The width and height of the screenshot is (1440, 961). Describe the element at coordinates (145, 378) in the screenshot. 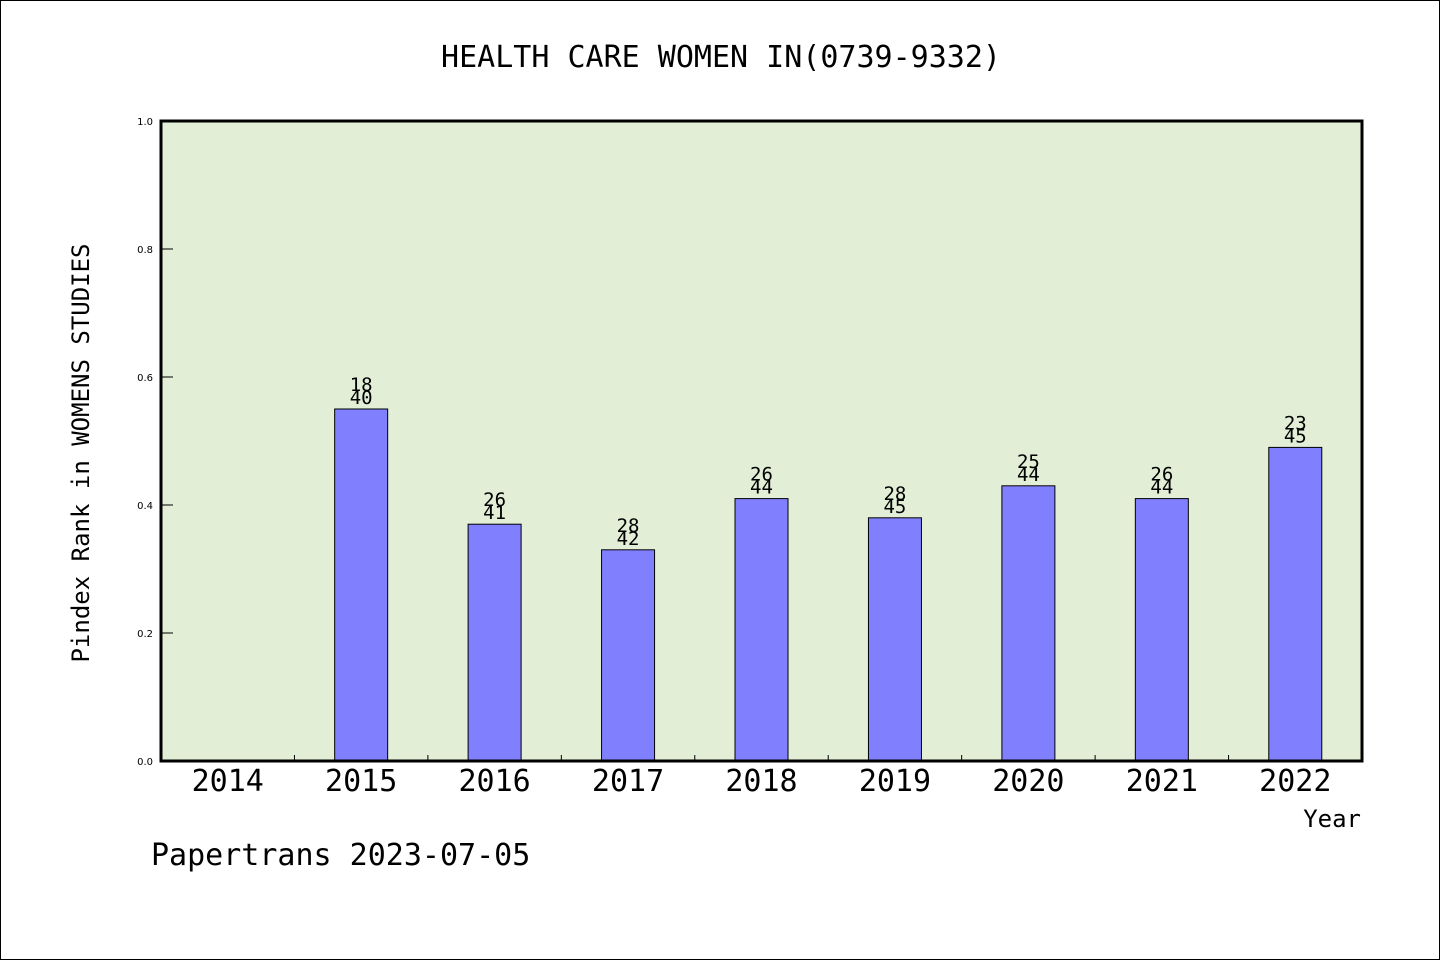

I see `y-tick-label: 0.6` at that location.